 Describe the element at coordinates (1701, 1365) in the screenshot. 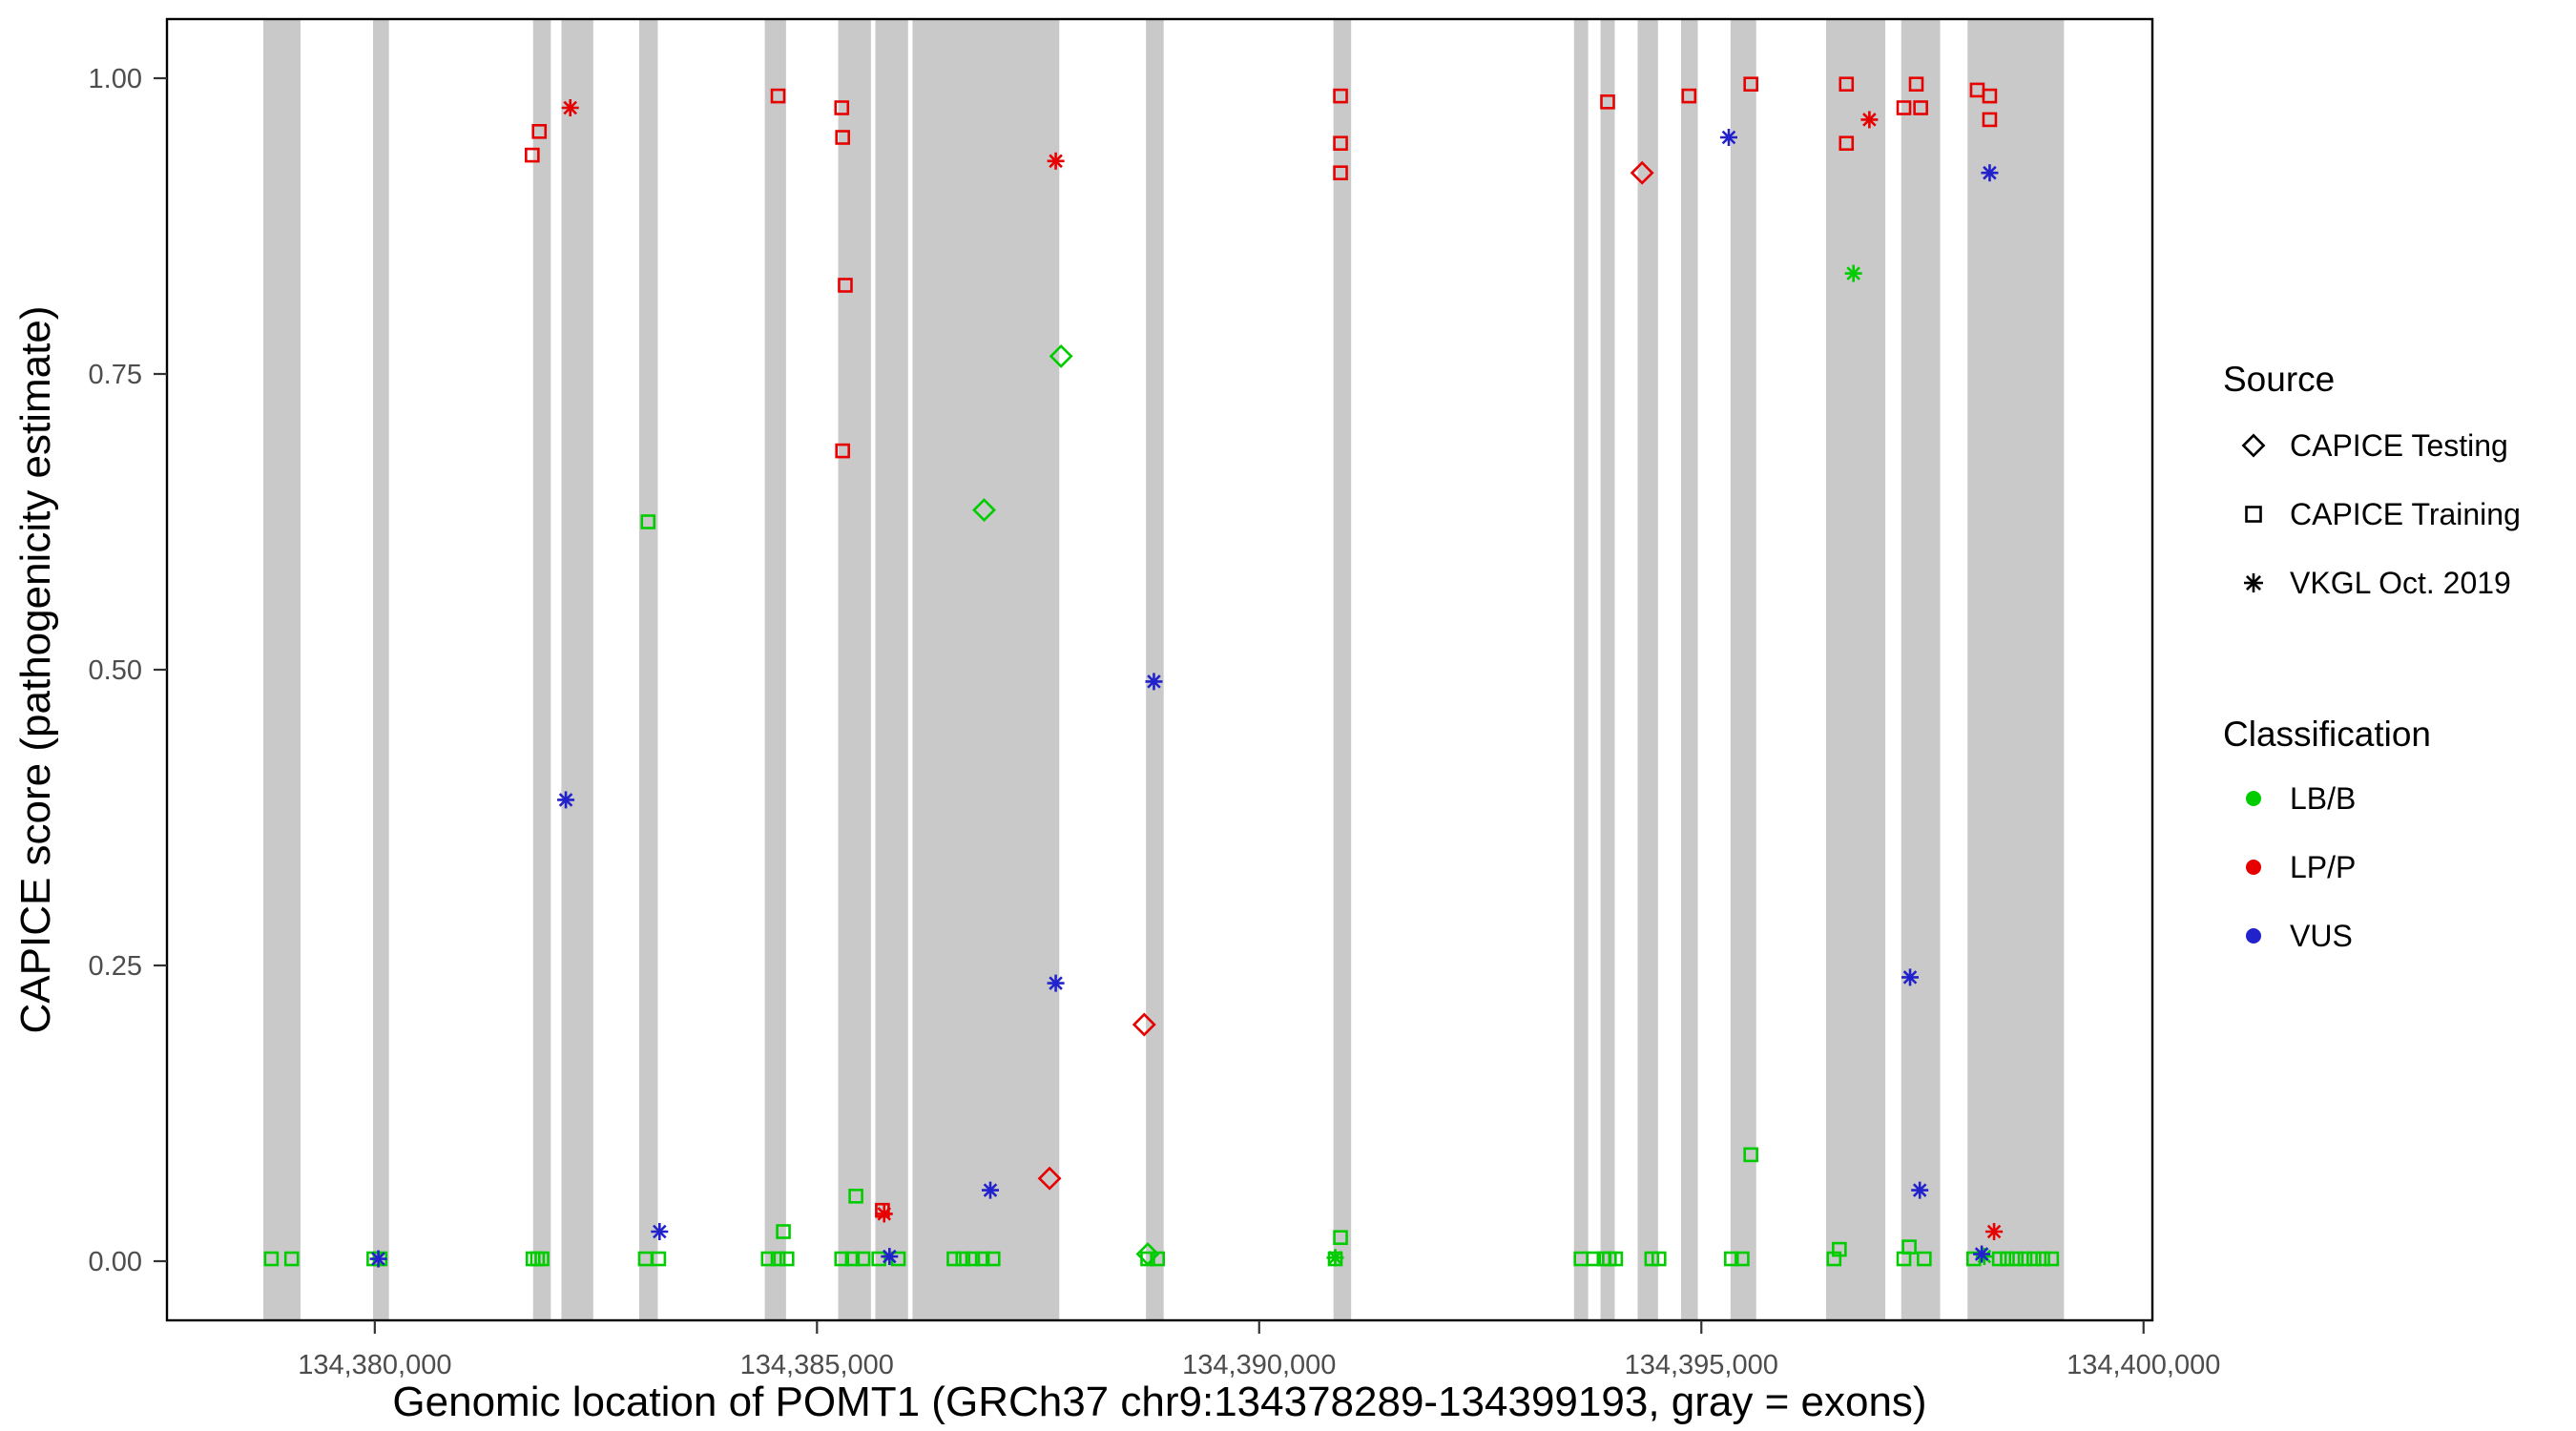

I see `x-tick-label: 134,395,000` at that location.